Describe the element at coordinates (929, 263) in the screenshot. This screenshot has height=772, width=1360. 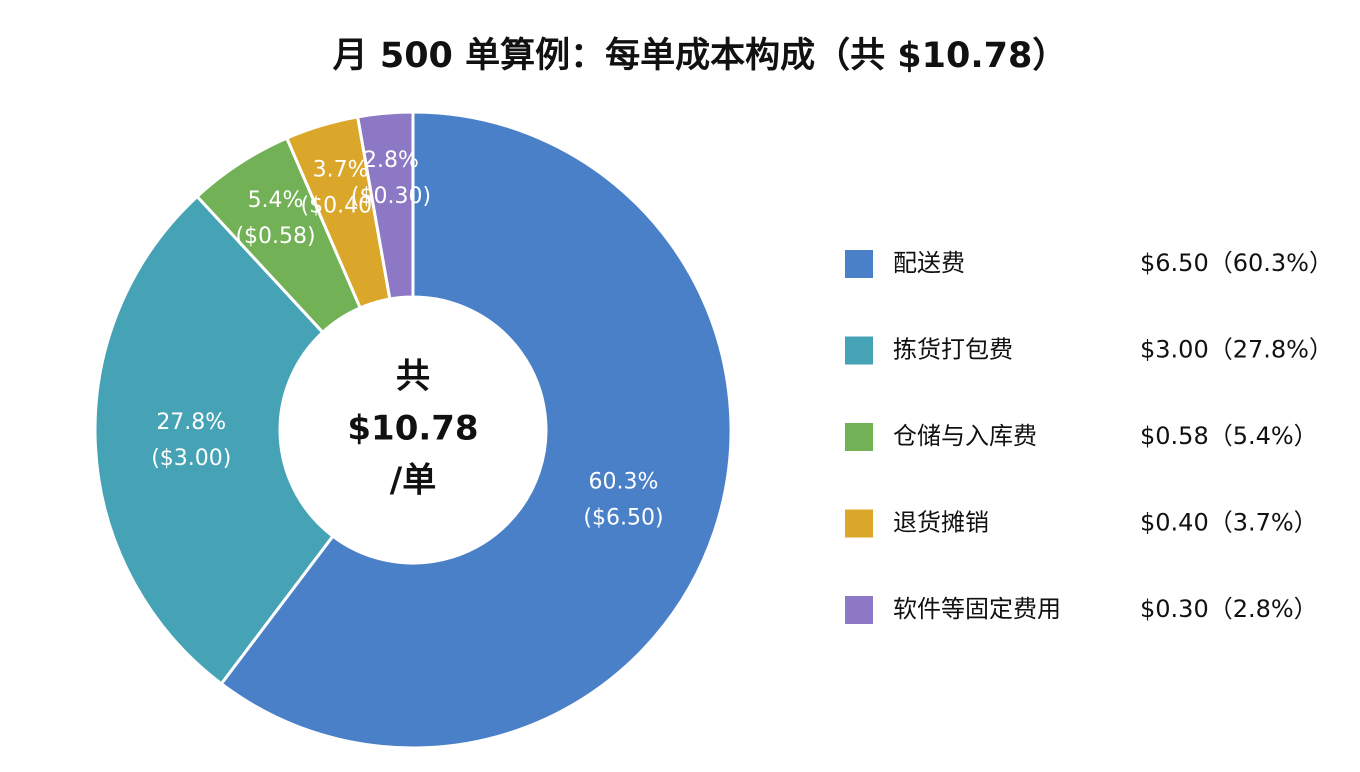
I see `legend-label: 配送费` at that location.